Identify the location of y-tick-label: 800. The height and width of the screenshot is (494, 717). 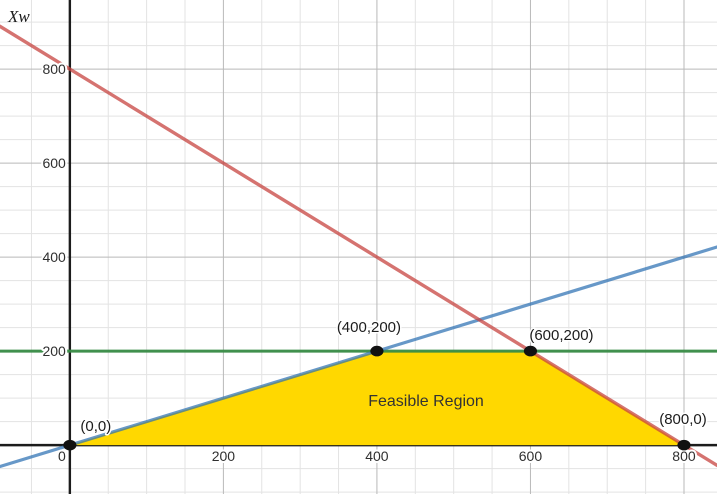
(54, 69).